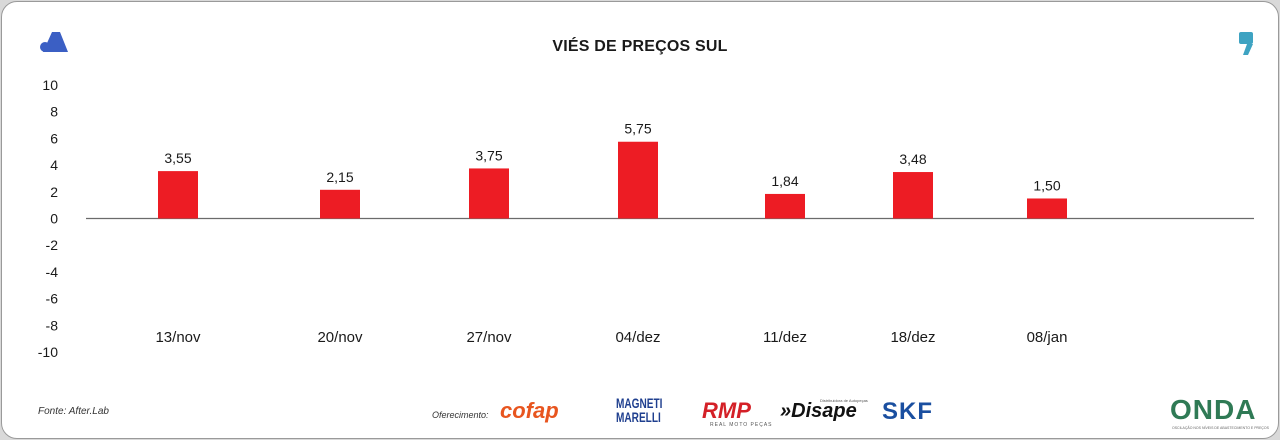  What do you see at coordinates (54, 165) in the screenshot?
I see `y-tick-label: 4` at bounding box center [54, 165].